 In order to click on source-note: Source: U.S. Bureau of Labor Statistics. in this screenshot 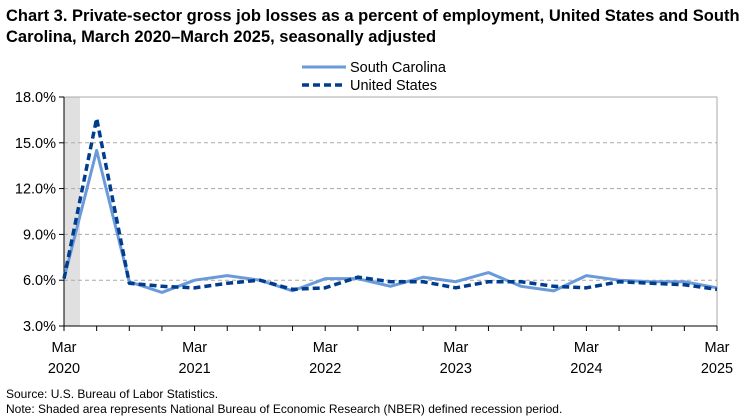, I will do `click(112, 394)`.